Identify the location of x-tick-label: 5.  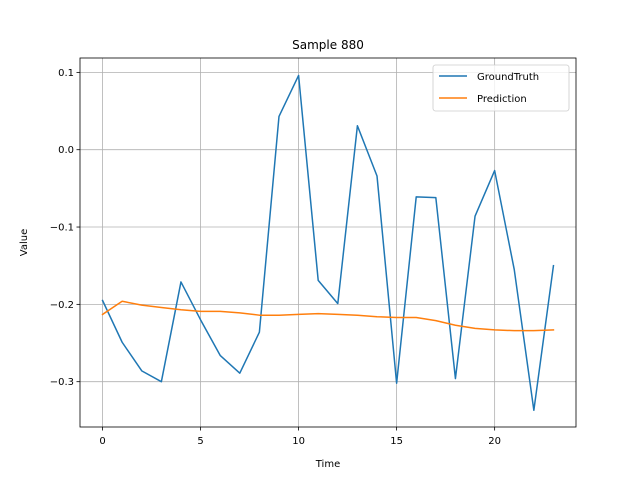
(200, 441).